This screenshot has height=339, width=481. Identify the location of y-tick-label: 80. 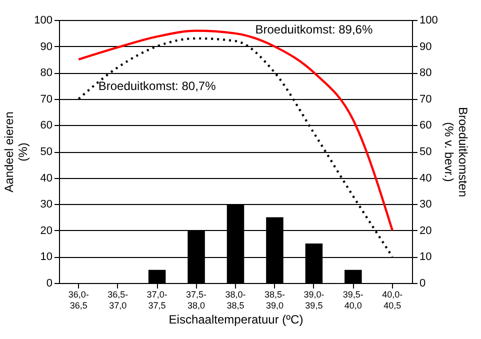
(46, 73).